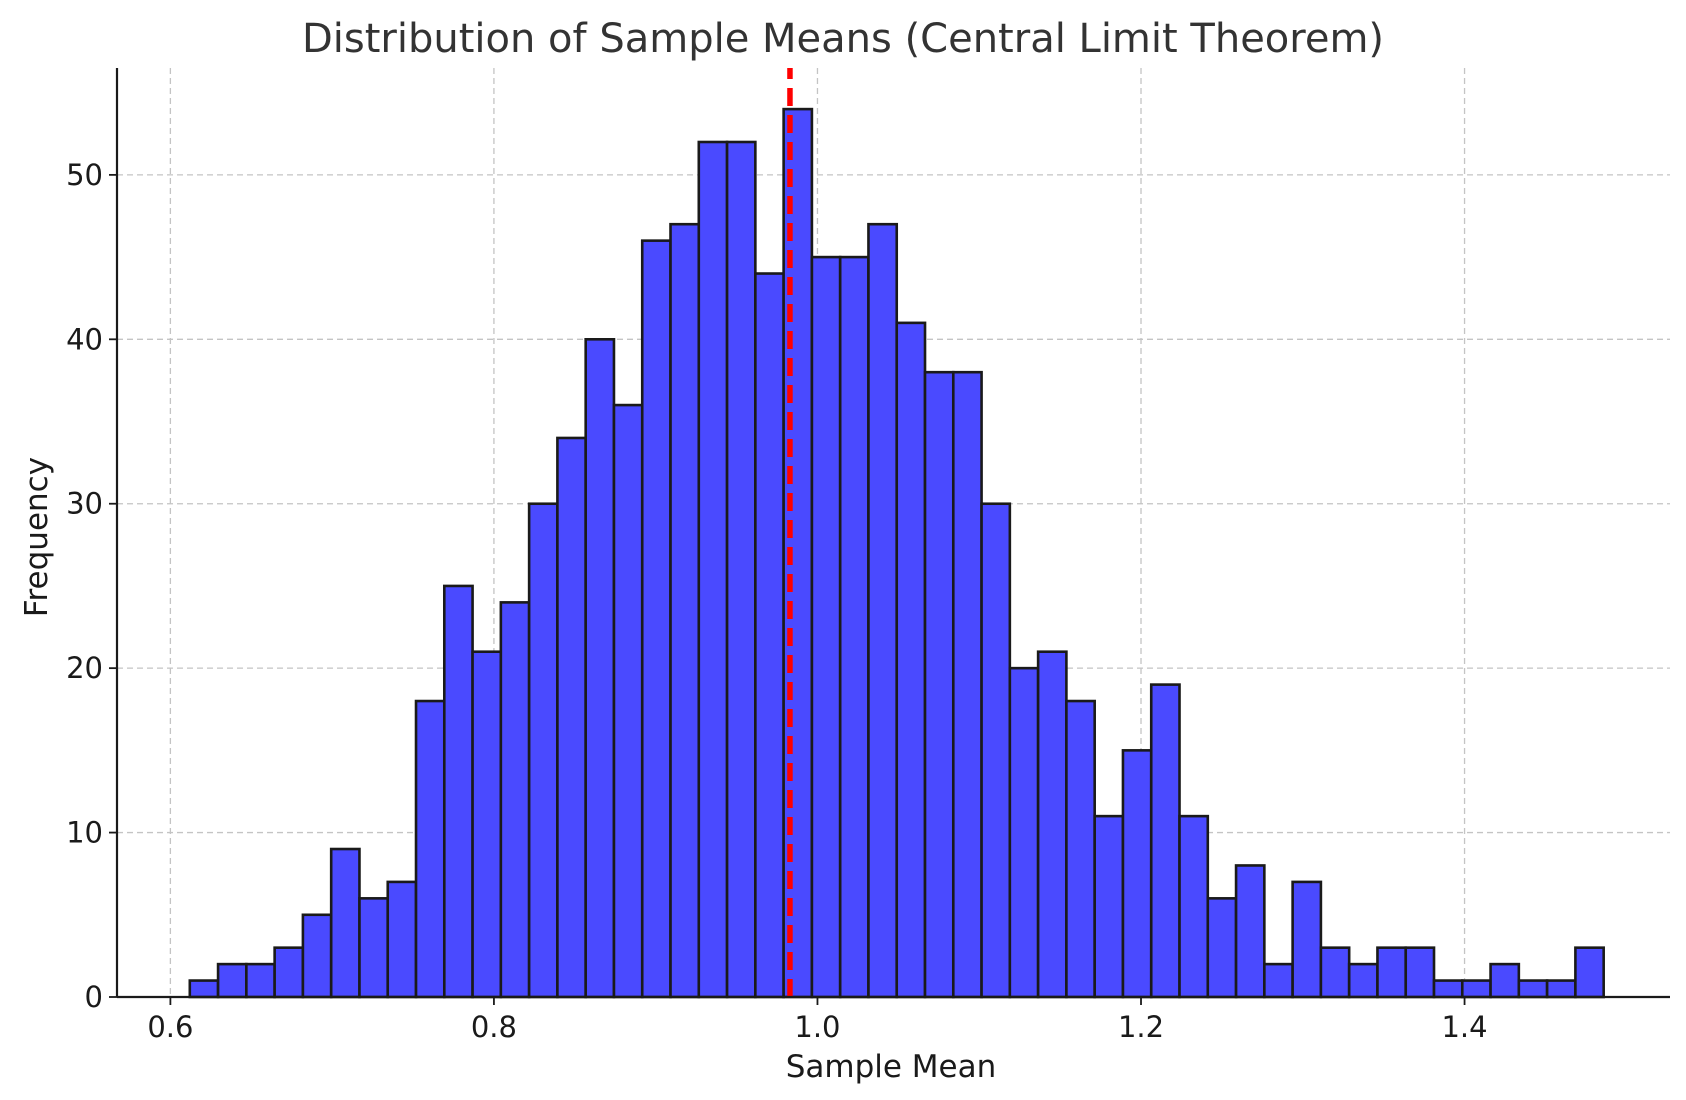 The width and height of the screenshot is (1686, 1100). Describe the element at coordinates (84, 833) in the screenshot. I see `y-tick-label: 10` at that location.